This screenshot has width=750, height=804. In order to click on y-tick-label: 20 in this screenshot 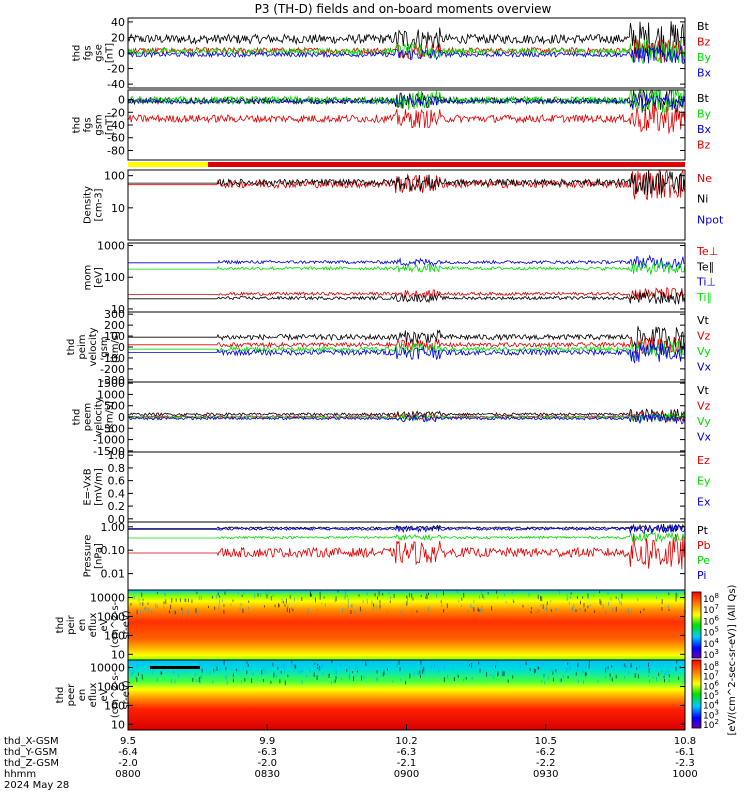, I will do `click(118, 37)`.